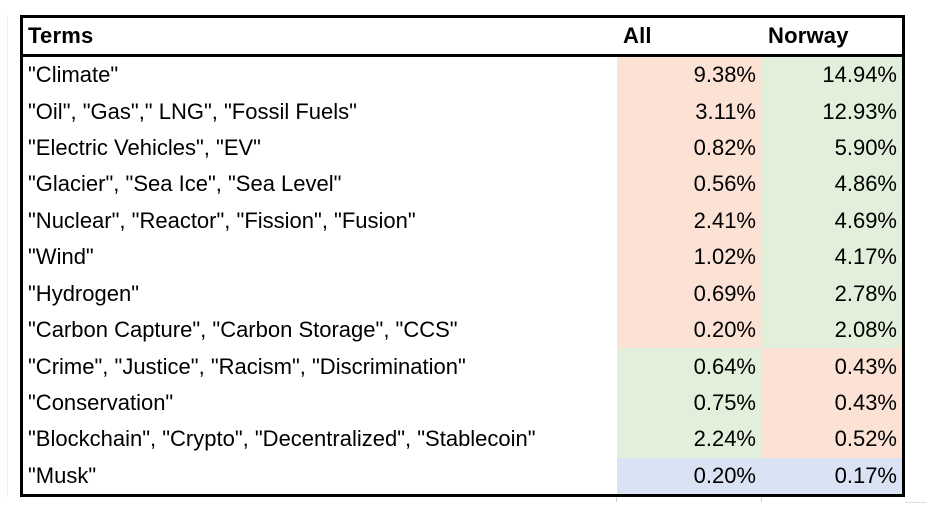 This screenshot has height=518, width=926. What do you see at coordinates (689, 184) in the screenshot?
I see `all-value-cell: 0.56%` at bounding box center [689, 184].